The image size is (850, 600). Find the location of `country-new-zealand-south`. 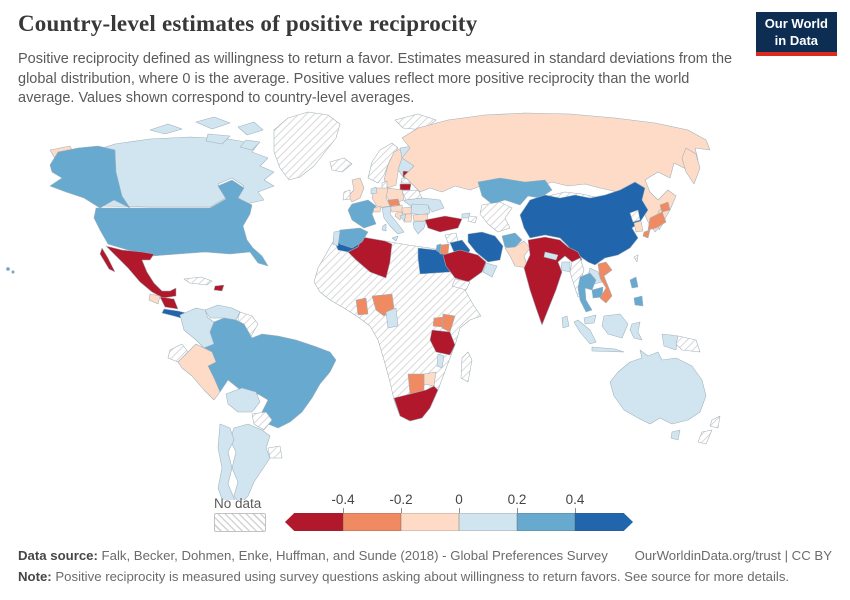

country-new-zealand-south is located at coordinates (705, 437).